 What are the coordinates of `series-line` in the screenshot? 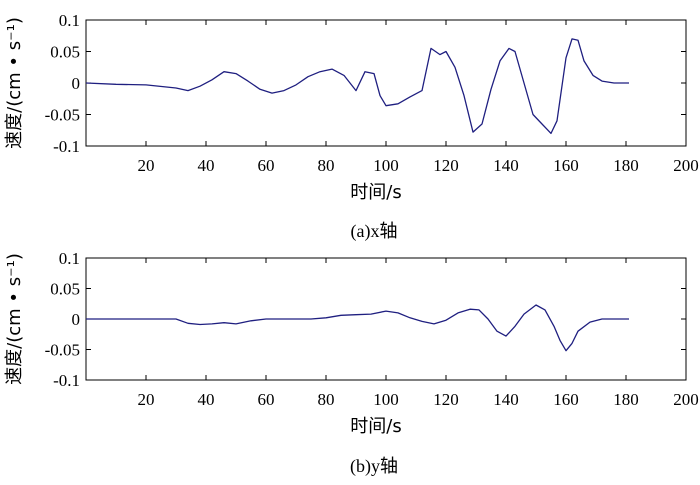 It's located at (357, 328).